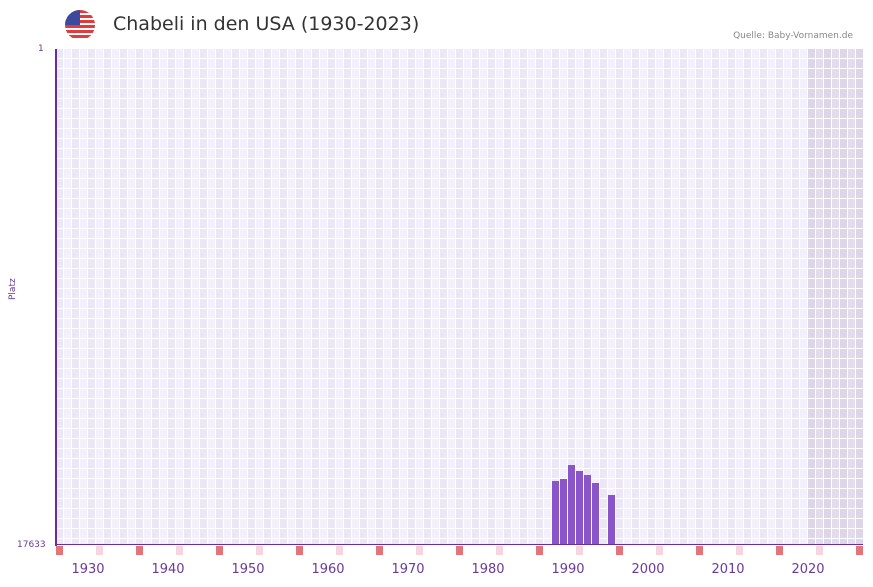 The image size is (873, 587). I want to click on x-tick-2020: 2020, so click(808, 569).